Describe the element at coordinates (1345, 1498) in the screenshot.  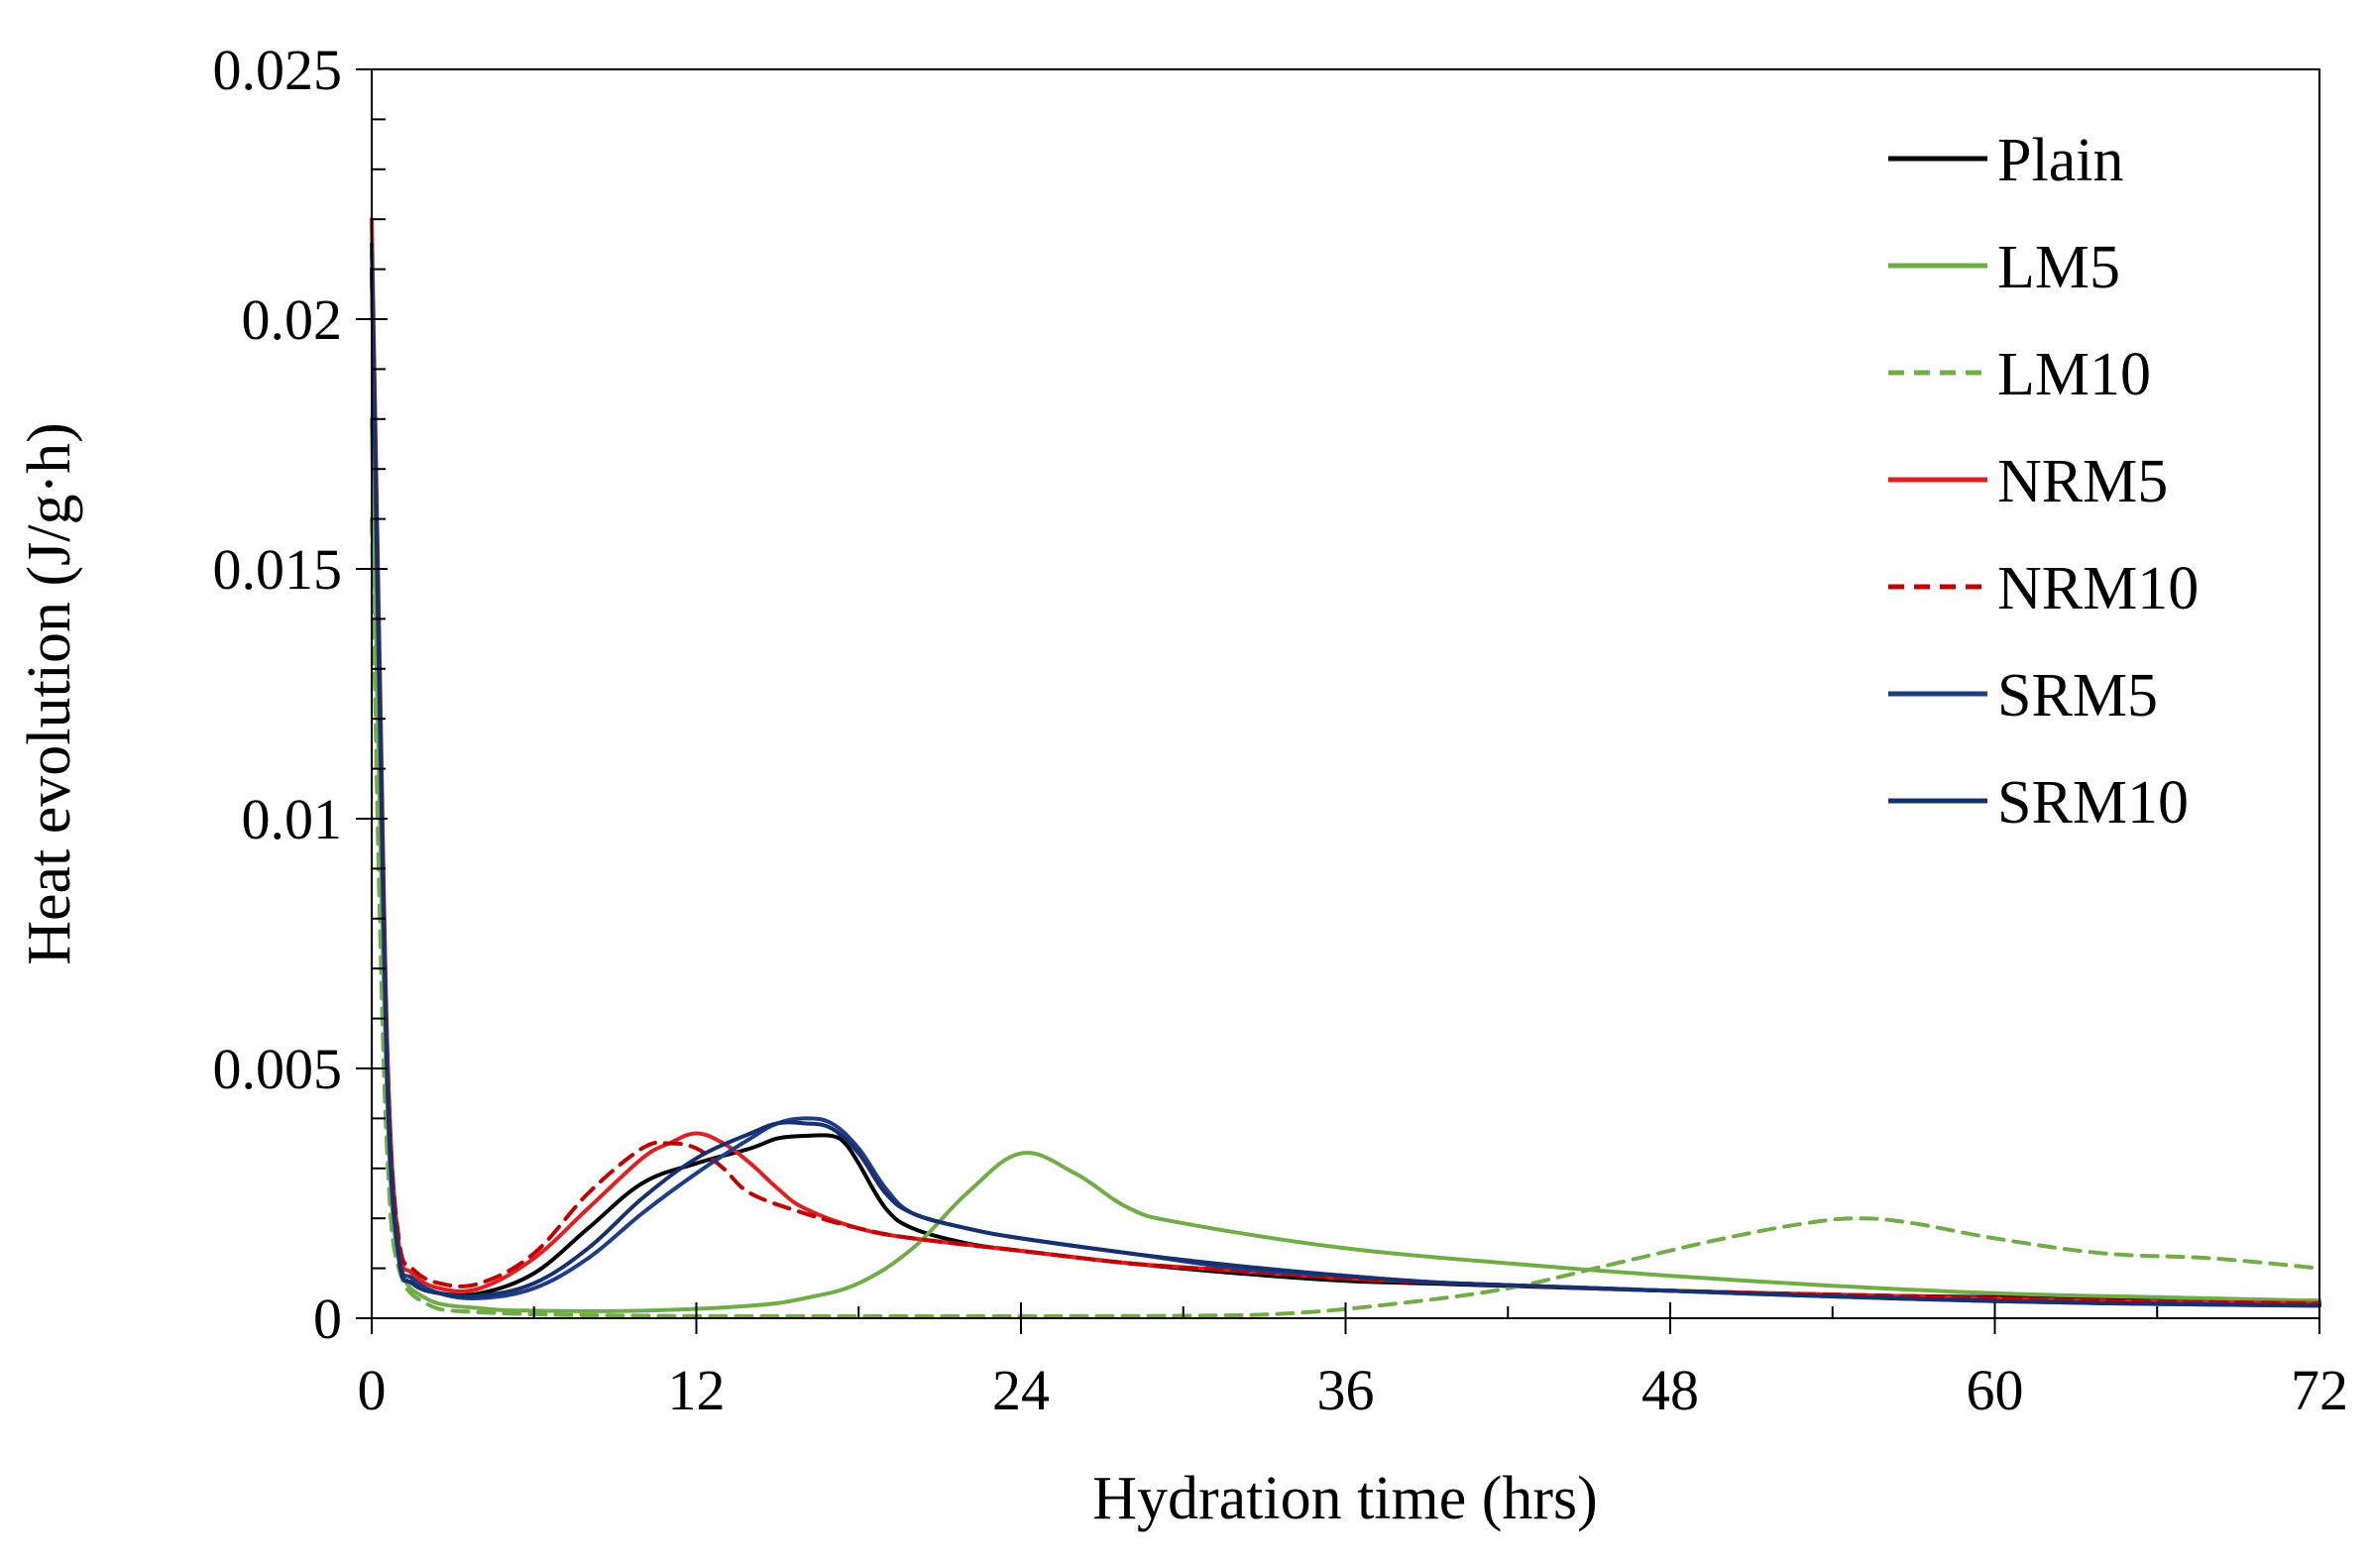
I see `x-axis-title: Hydration time (hrs)` at that location.